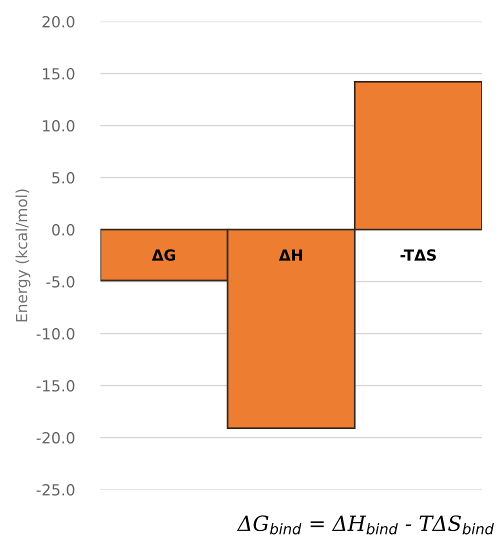 Image resolution: width=502 pixels, height=538 pixels. Describe the element at coordinates (60, 282) in the screenshot. I see `y-tick-label: -5.0` at that location.